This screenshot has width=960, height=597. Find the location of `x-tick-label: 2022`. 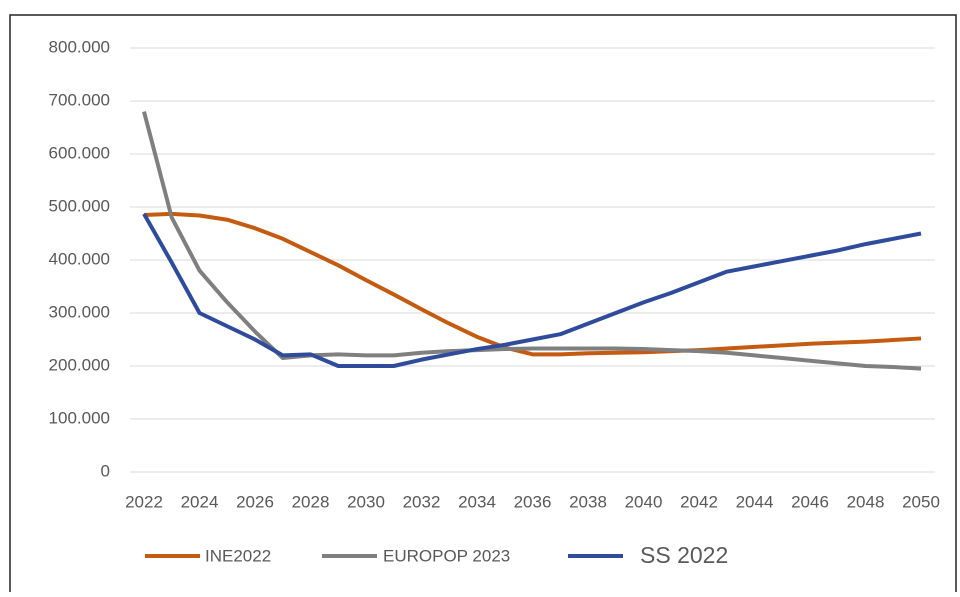

x-tick-label: 2022 is located at coordinates (144, 501).